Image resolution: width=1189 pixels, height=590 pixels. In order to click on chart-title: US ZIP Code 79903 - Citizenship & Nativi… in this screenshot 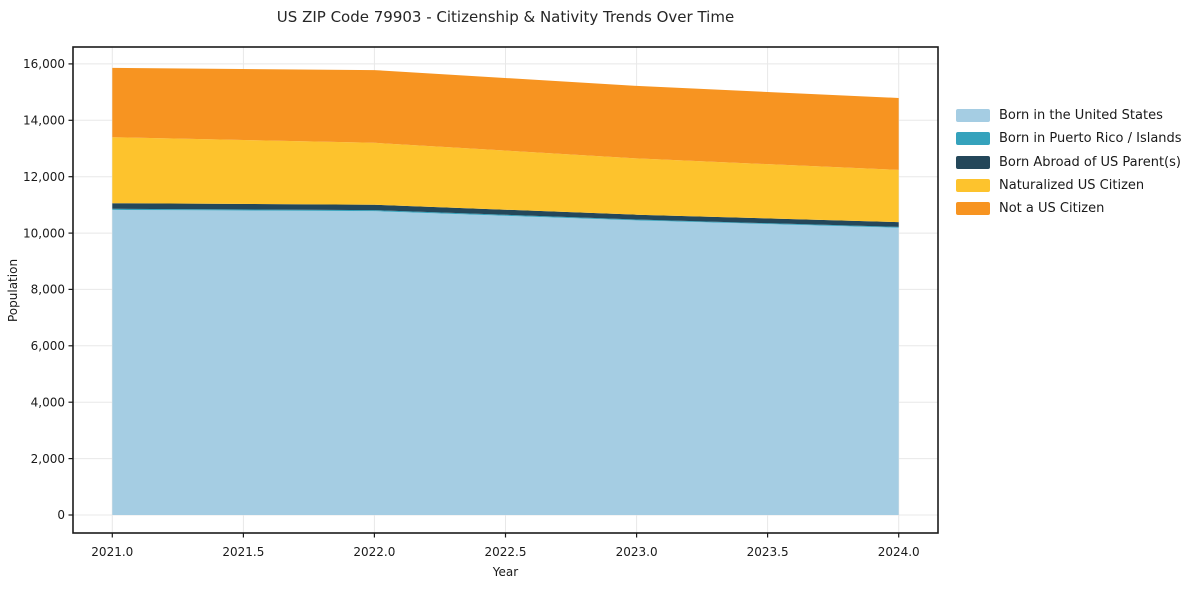, I will do `click(505, 17)`.